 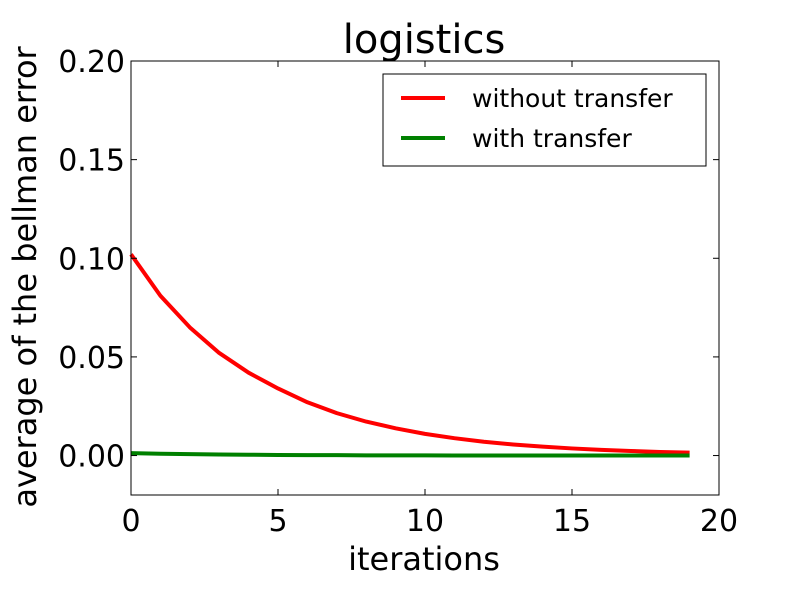 I want to click on y-tick-label: 0.05, so click(x=91, y=358).